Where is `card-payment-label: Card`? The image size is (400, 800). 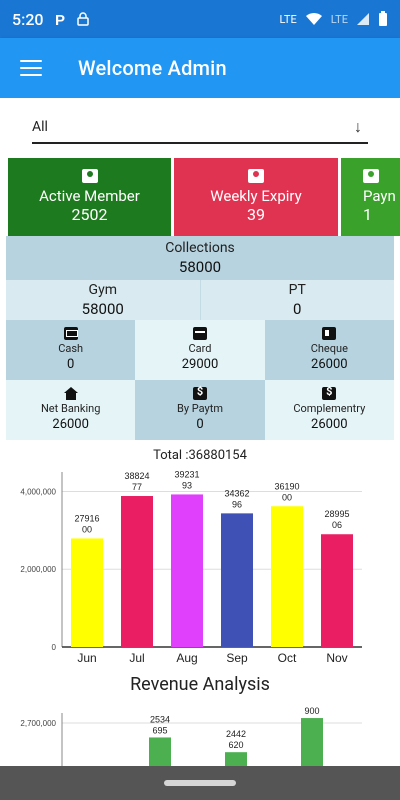
card-payment-label: Card is located at coordinates (200, 348).